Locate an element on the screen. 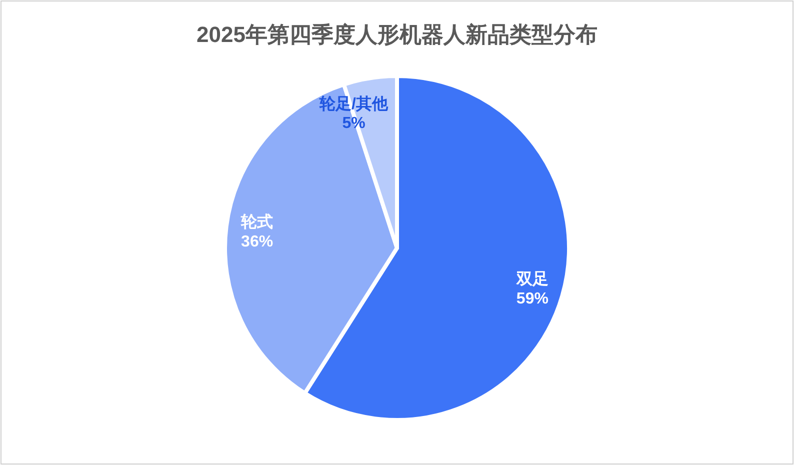 The height and width of the screenshot is (465, 794). slice-label: 轮式 is located at coordinates (257, 222).